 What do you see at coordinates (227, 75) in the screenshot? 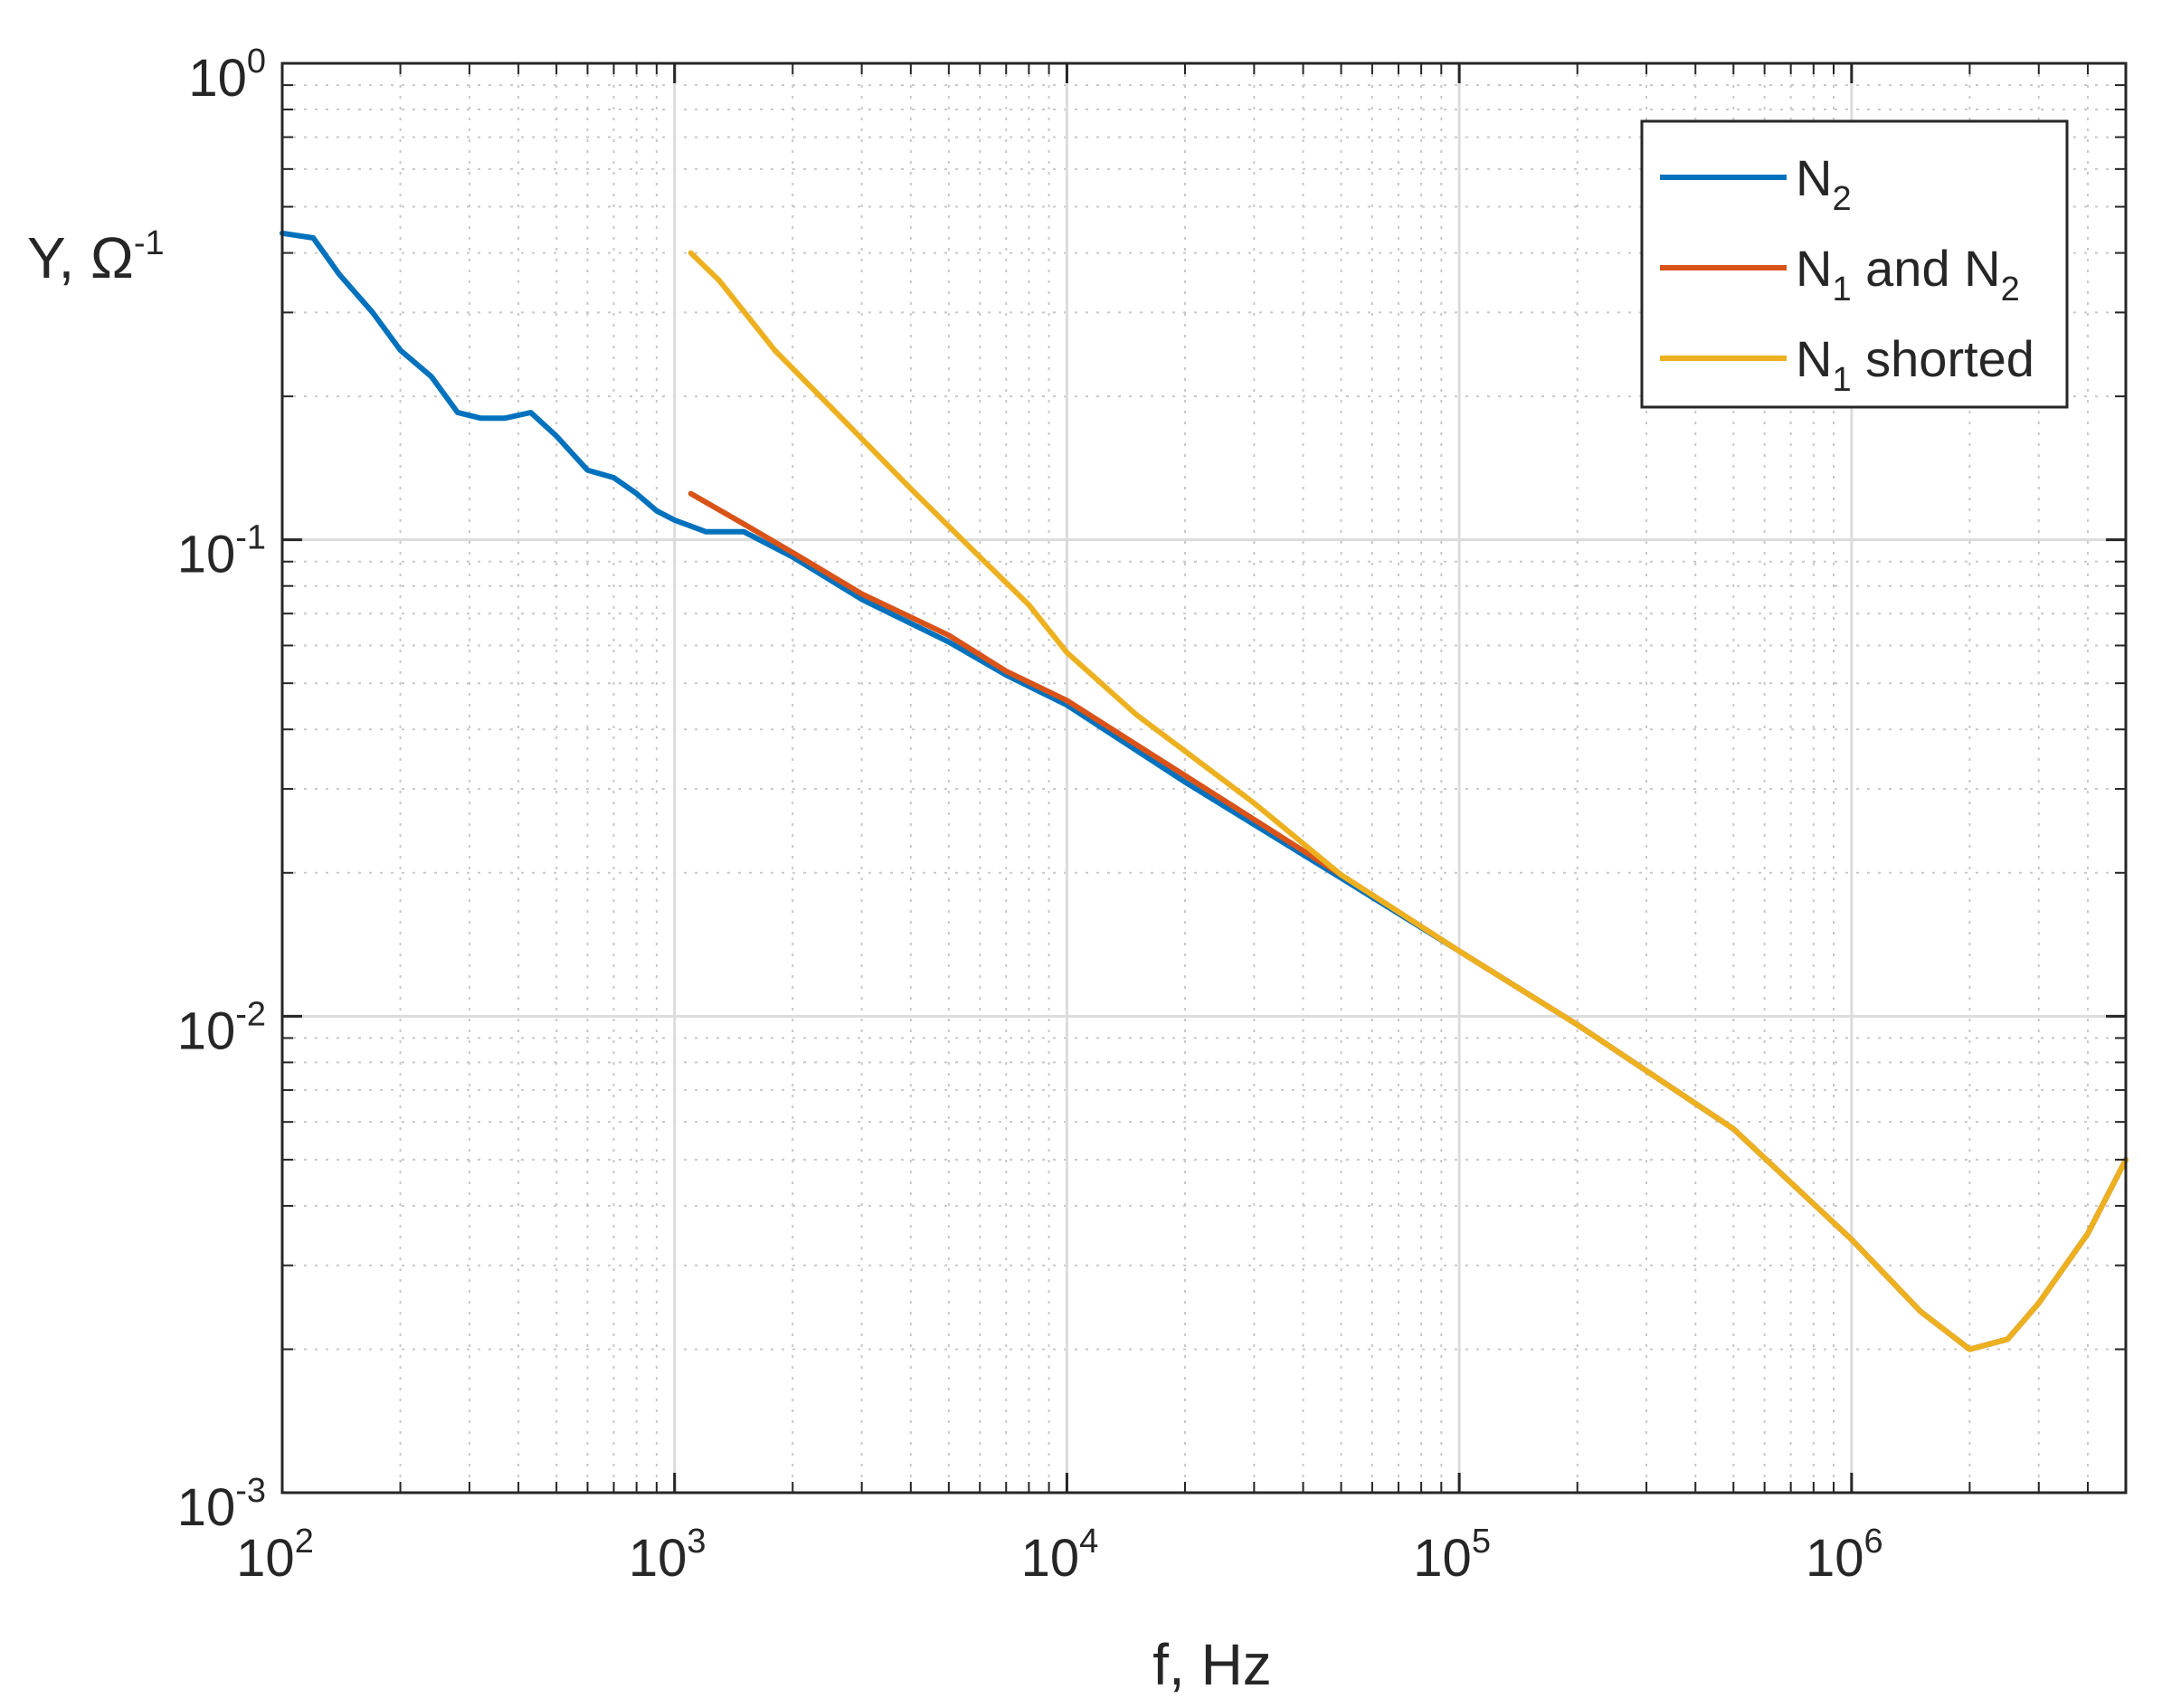
I see `y-tick-label: 10⁰` at bounding box center [227, 75].